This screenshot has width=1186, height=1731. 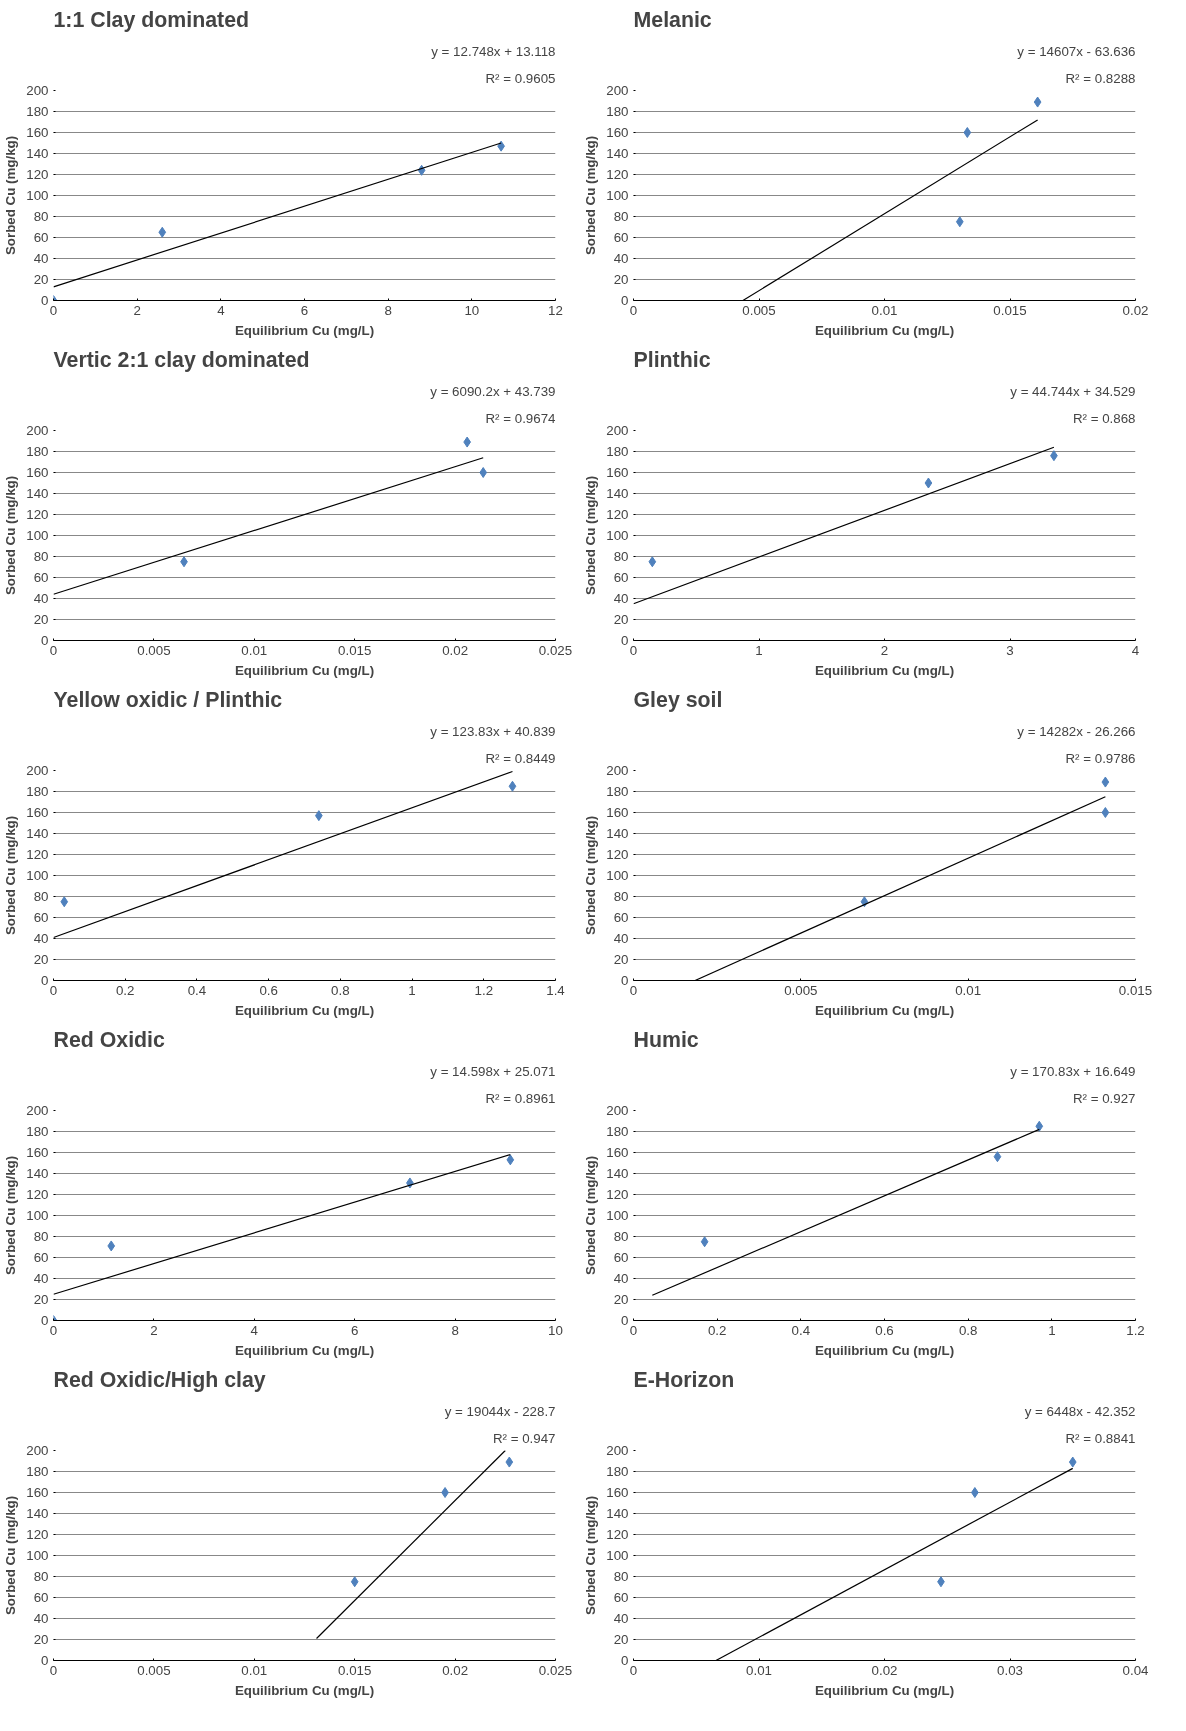 I want to click on text: R² = 0.8449, so click(x=520, y=758).